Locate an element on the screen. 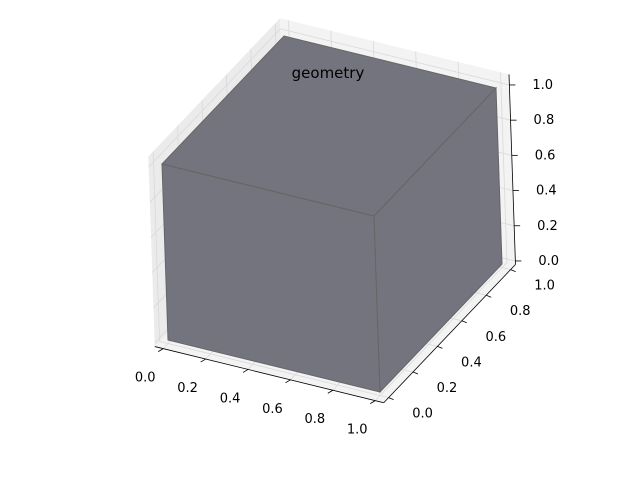  y-tick-label: 0.6 is located at coordinates (495, 337).